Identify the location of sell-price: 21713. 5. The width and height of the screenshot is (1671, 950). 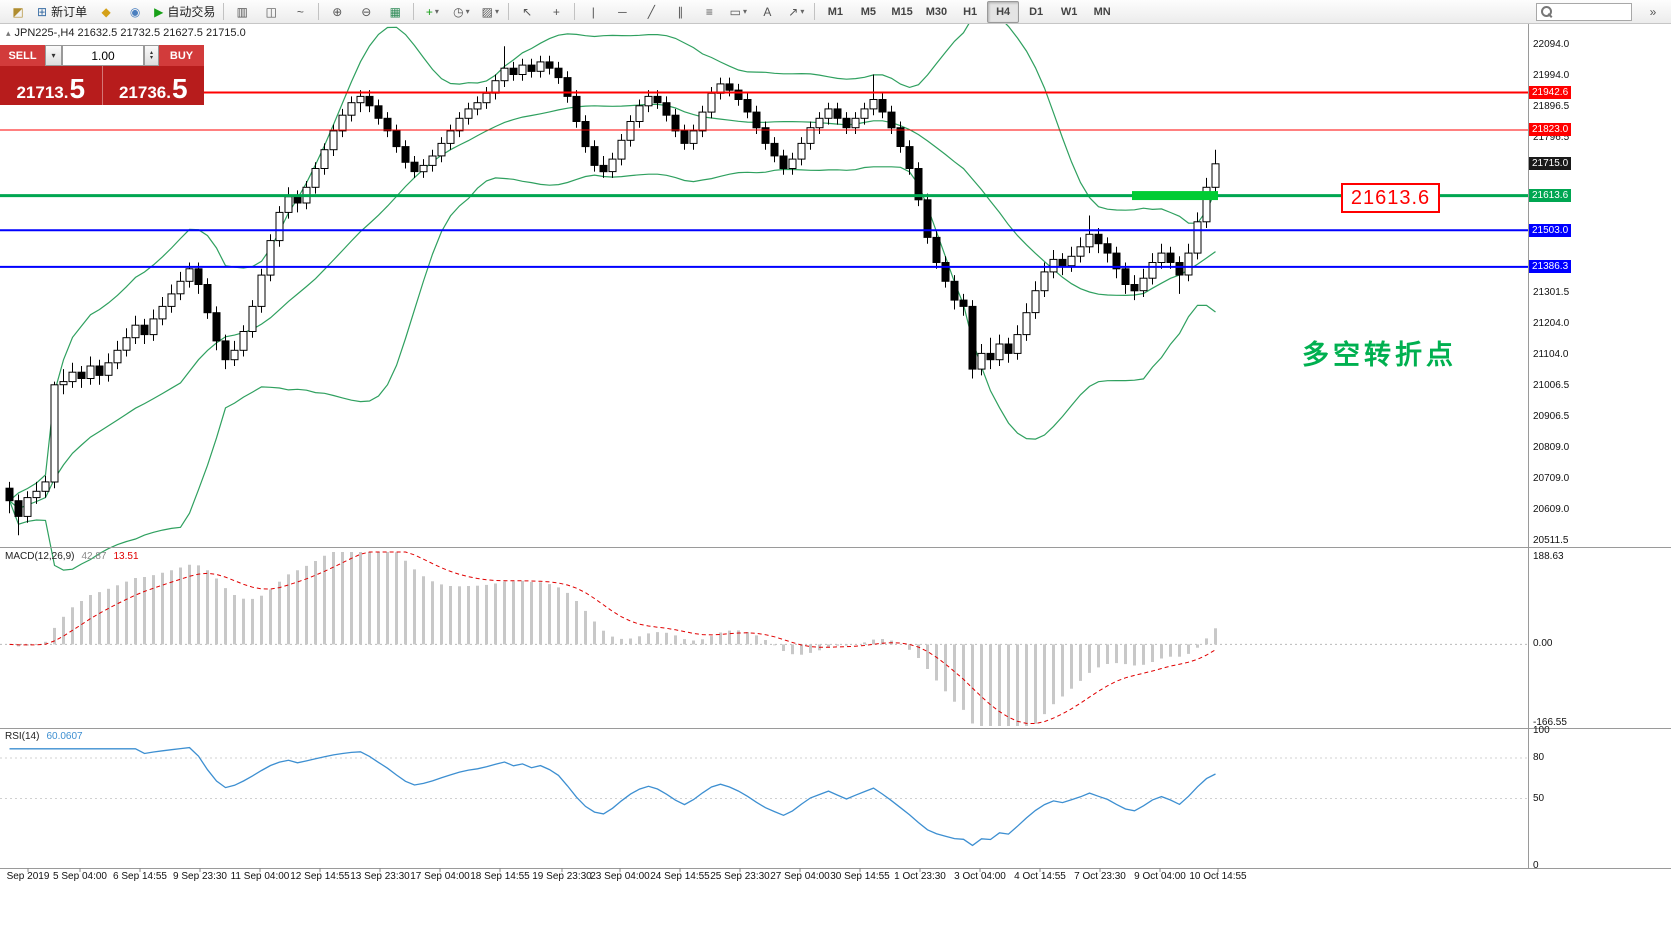
(51, 85).